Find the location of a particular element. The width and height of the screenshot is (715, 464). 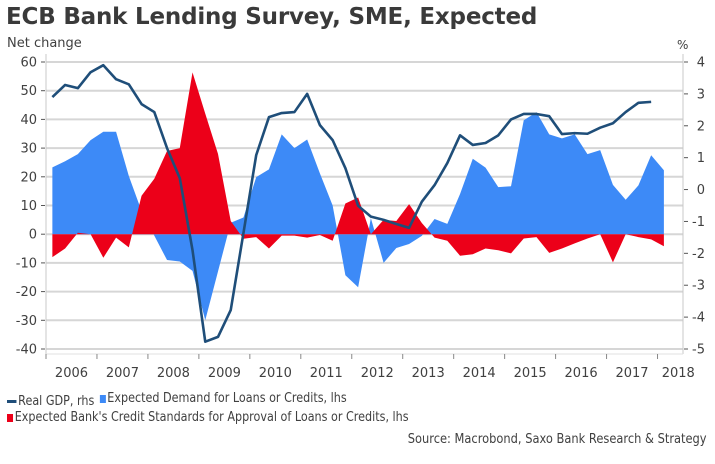

left-tick-label: -20 is located at coordinates (26, 292).